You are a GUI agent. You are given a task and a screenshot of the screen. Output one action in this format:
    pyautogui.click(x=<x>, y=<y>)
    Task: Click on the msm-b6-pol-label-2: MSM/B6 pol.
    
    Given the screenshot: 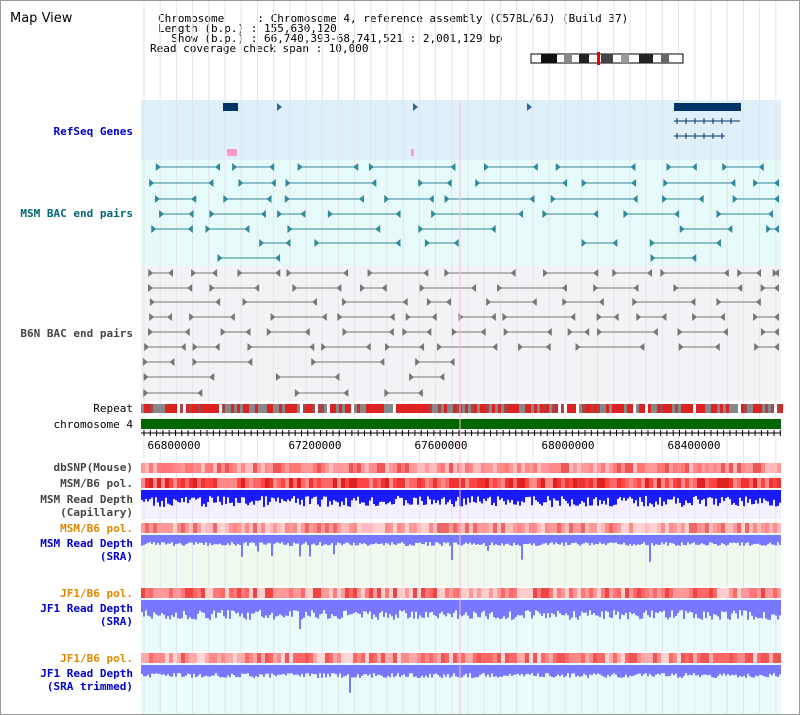 What is the action you would take?
    pyautogui.click(x=96, y=528)
    